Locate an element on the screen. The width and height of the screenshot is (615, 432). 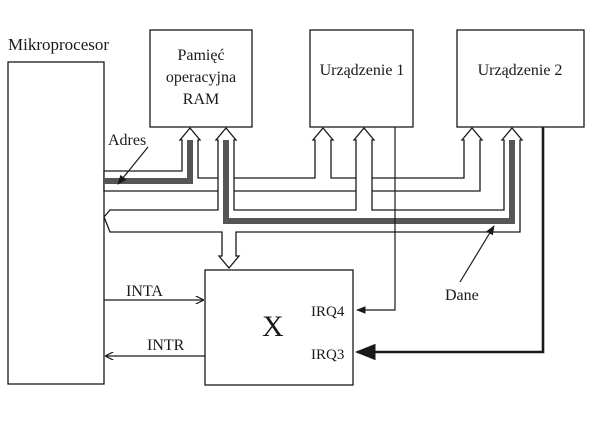
data-highlight-path is located at coordinates (369, 182).